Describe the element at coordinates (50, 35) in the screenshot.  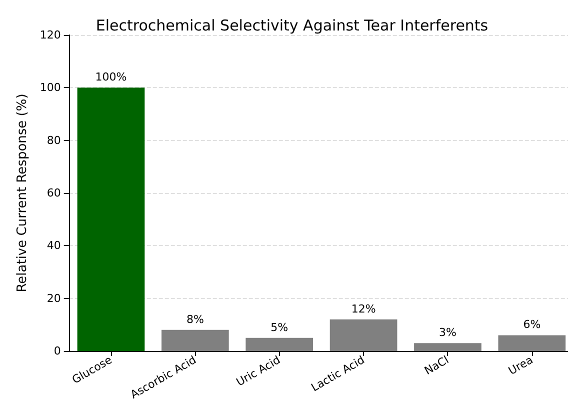
I see `y-tick-label: 120` at that location.